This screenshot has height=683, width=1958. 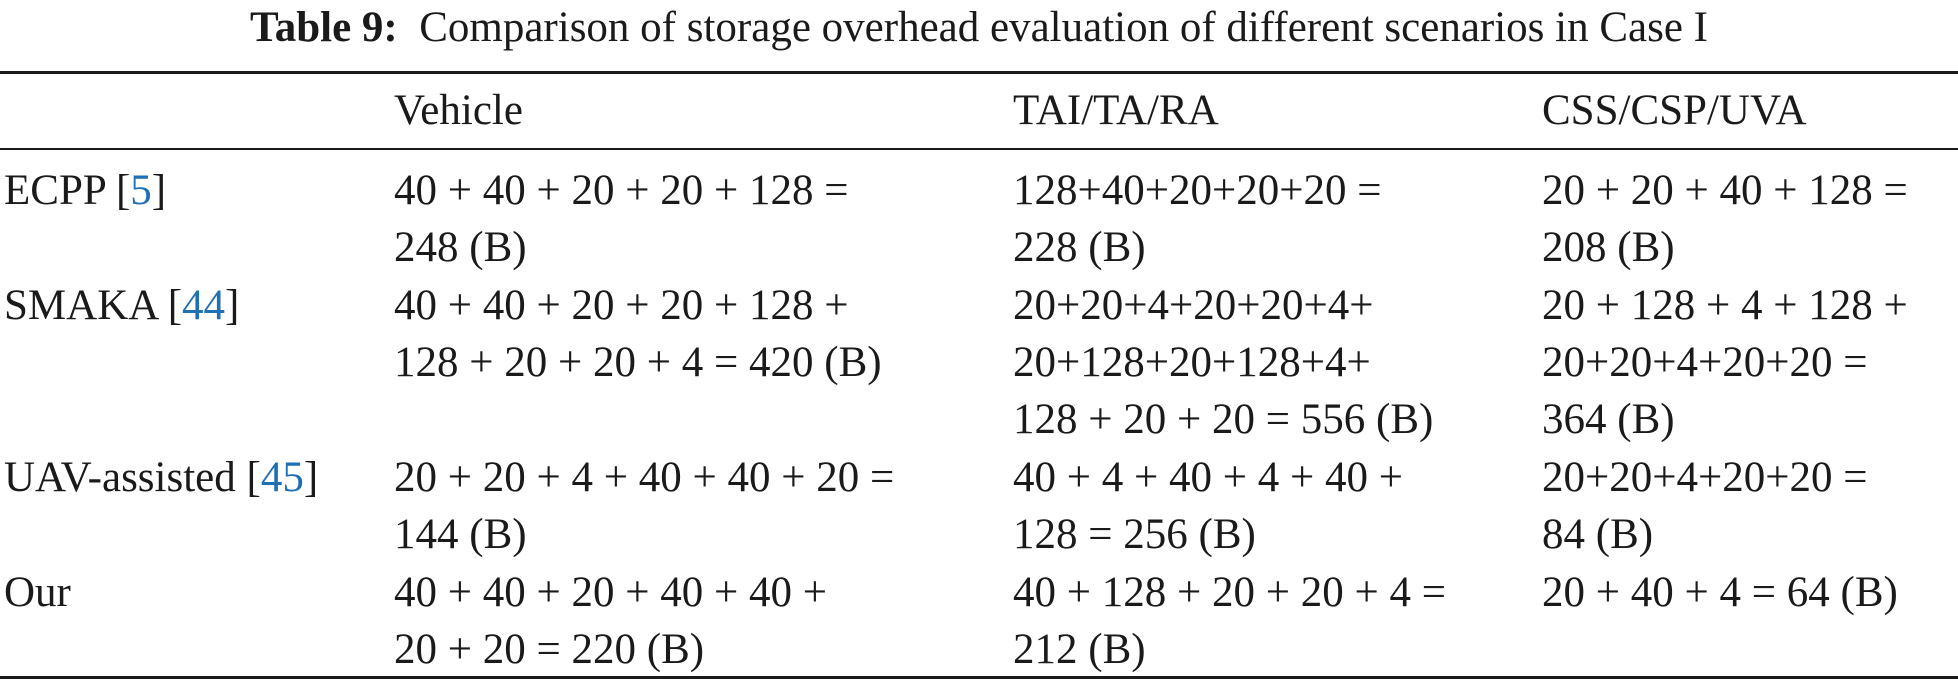 What do you see at coordinates (323, 27) in the screenshot?
I see `caption-label: Table 9:` at bounding box center [323, 27].